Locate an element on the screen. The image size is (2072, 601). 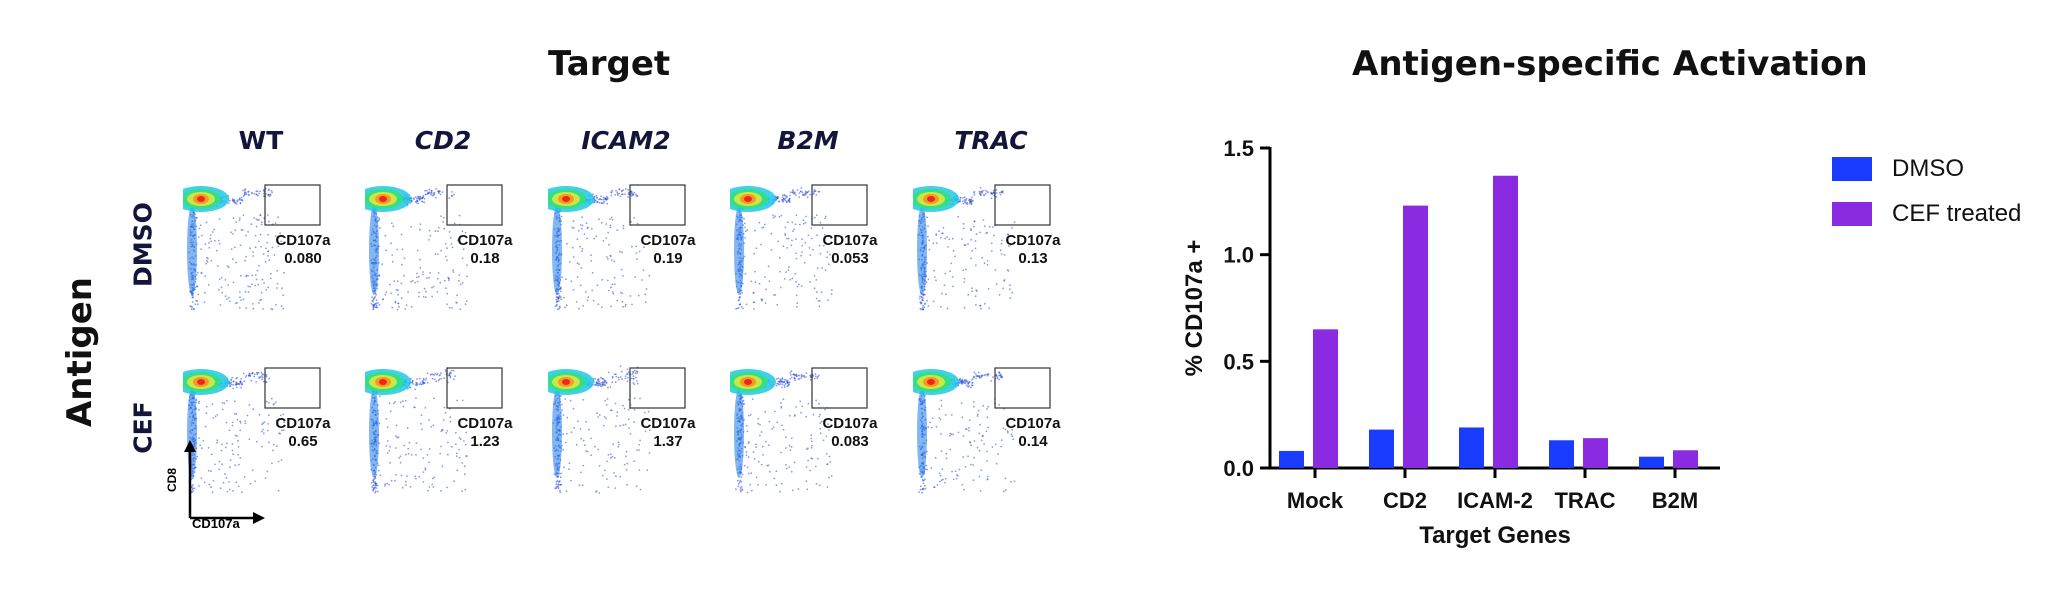
gate-value: 1.37 is located at coordinates (668, 441).